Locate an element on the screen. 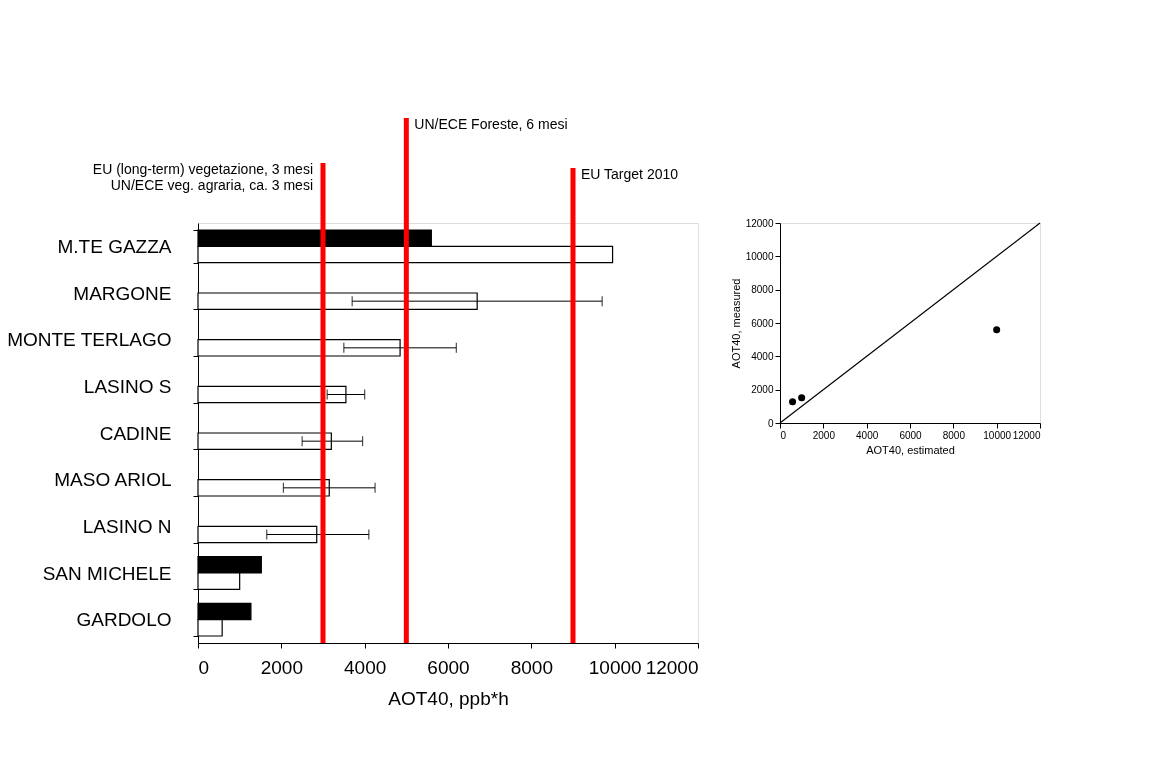 This screenshot has height=762, width=1152. y-tick-label: CADINE is located at coordinates (135, 433).